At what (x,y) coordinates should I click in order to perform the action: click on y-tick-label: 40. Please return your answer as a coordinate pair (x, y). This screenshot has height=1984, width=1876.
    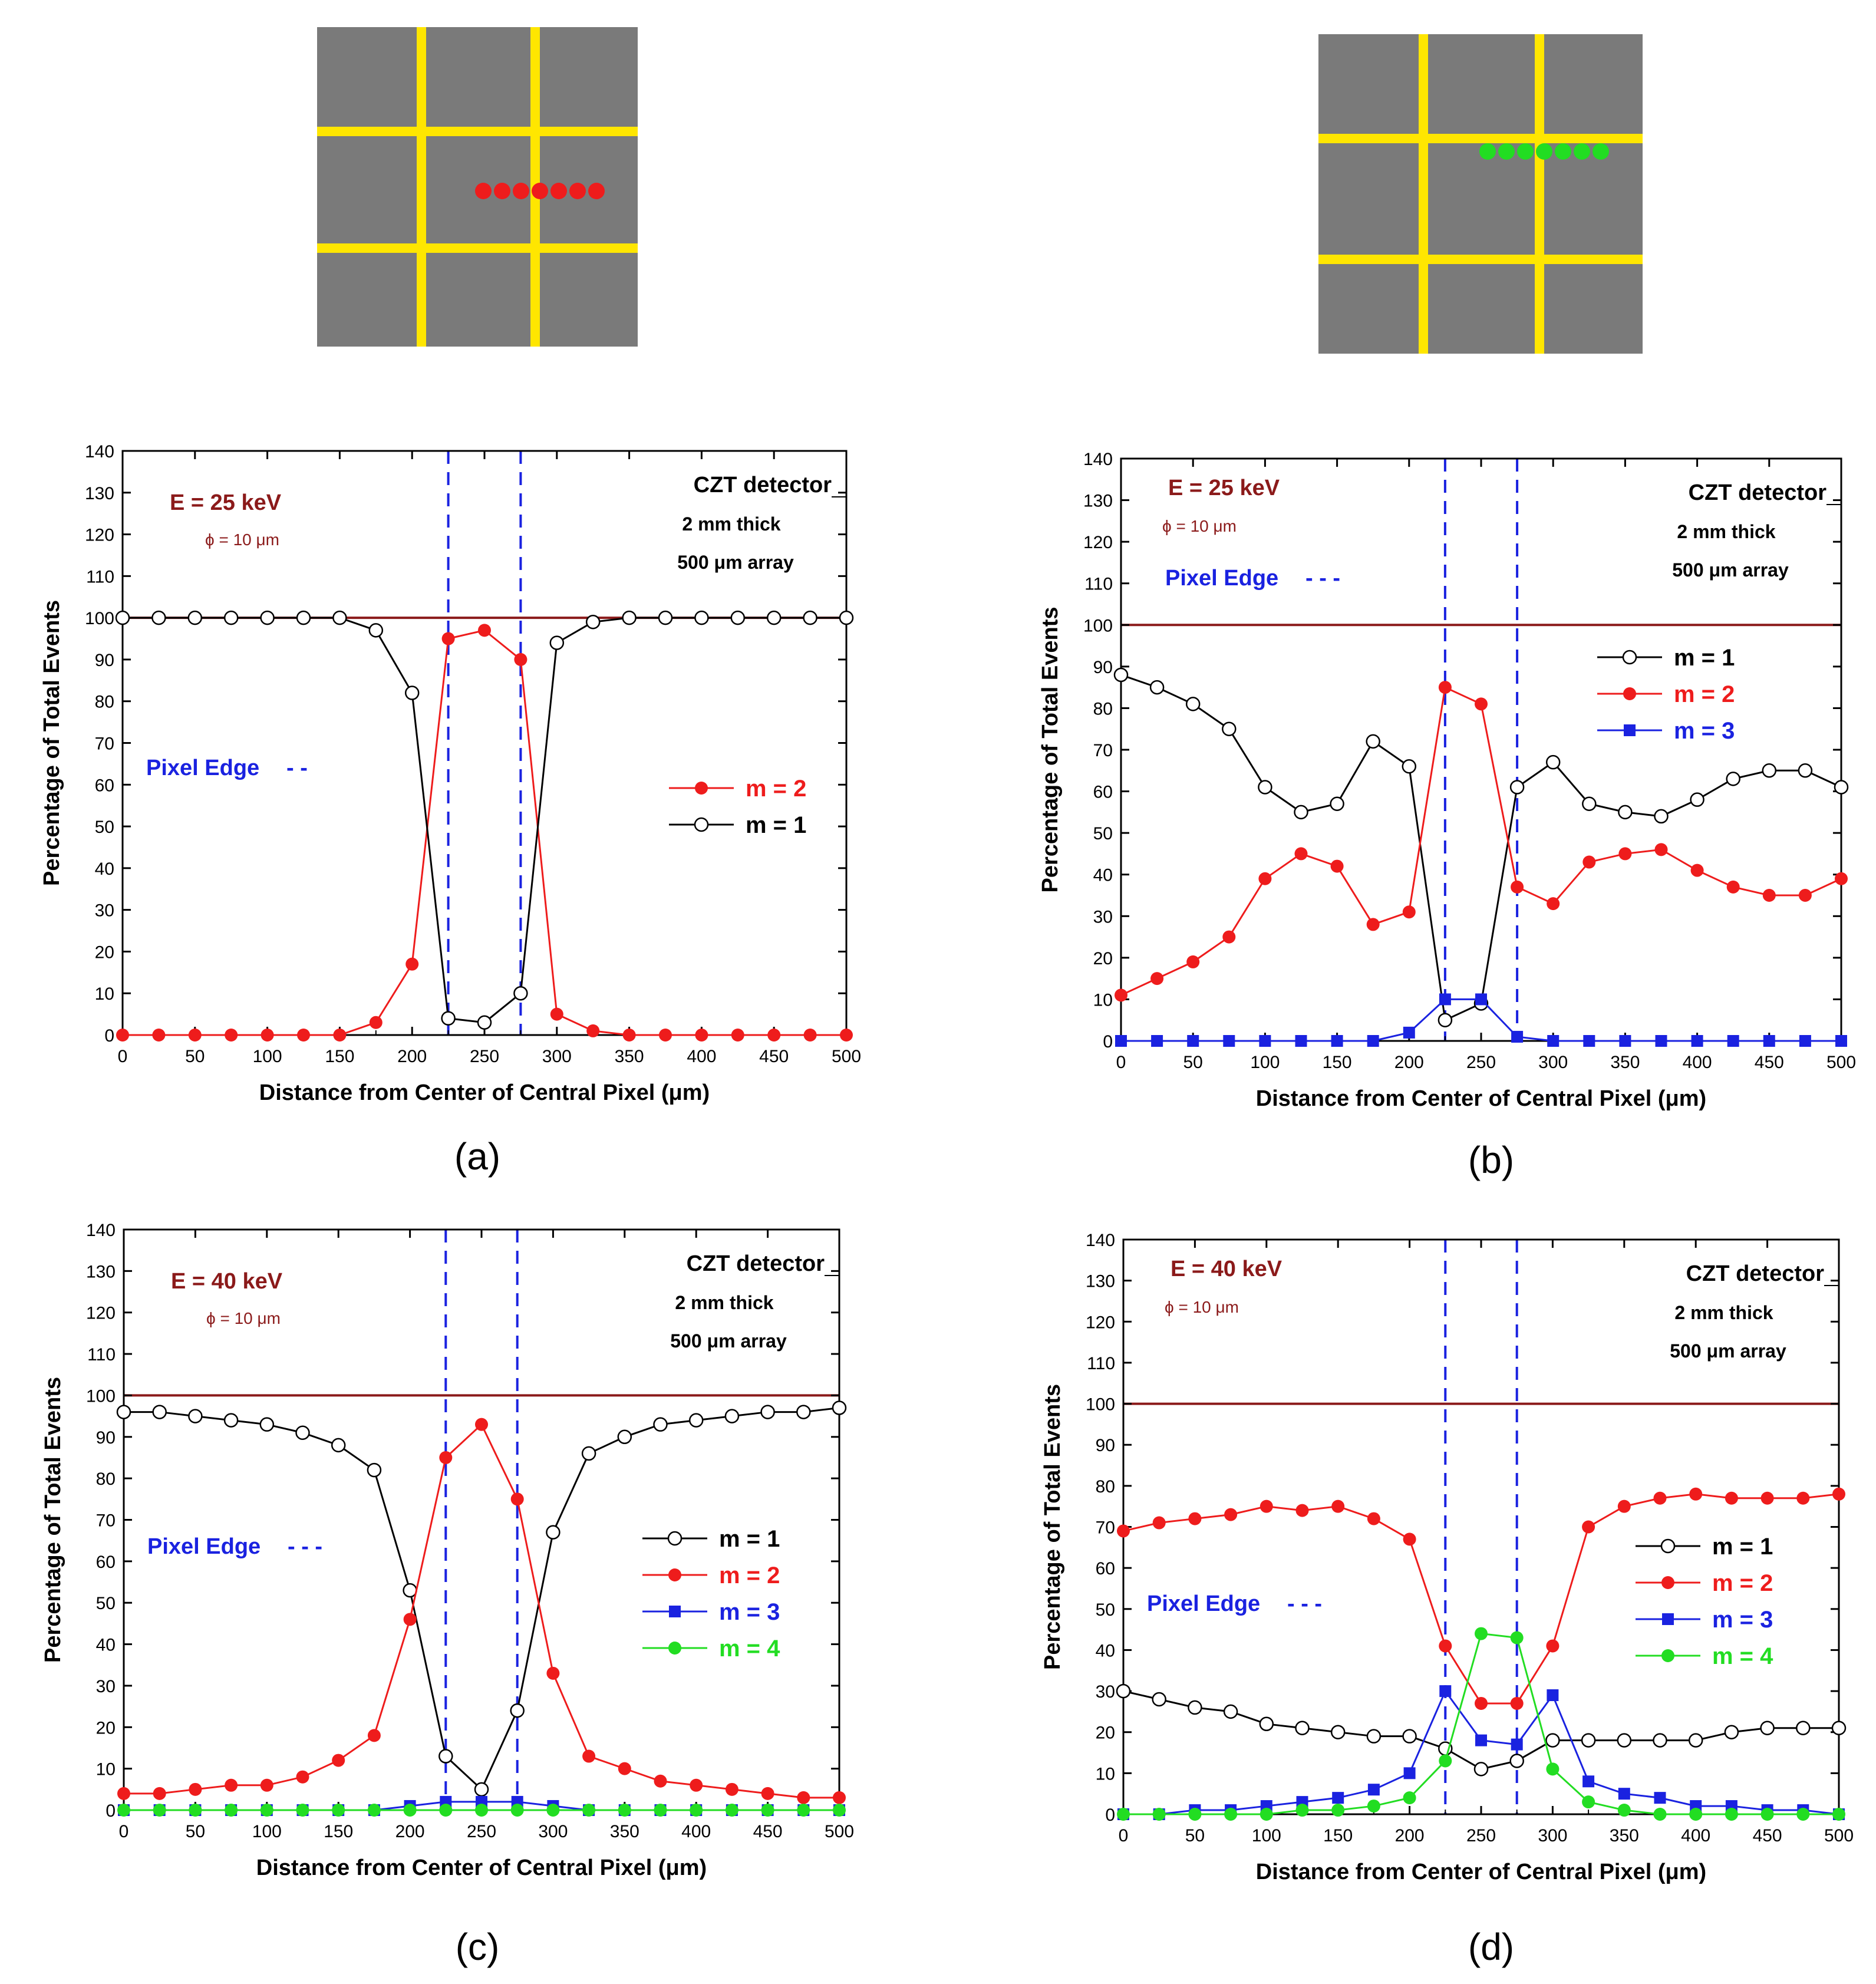
    Looking at the image, I should click on (1103, 875).